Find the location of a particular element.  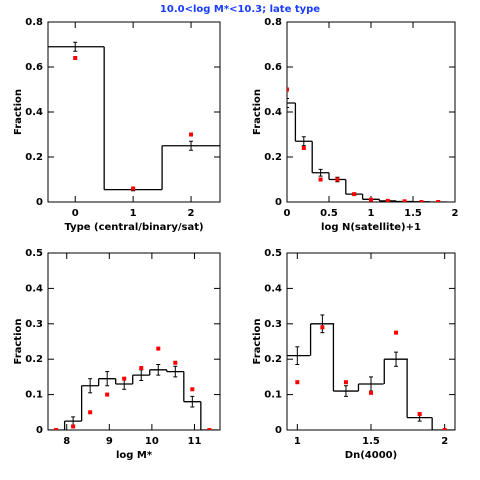

x-axis-label: log N(satellite)+1 is located at coordinates (371, 227).